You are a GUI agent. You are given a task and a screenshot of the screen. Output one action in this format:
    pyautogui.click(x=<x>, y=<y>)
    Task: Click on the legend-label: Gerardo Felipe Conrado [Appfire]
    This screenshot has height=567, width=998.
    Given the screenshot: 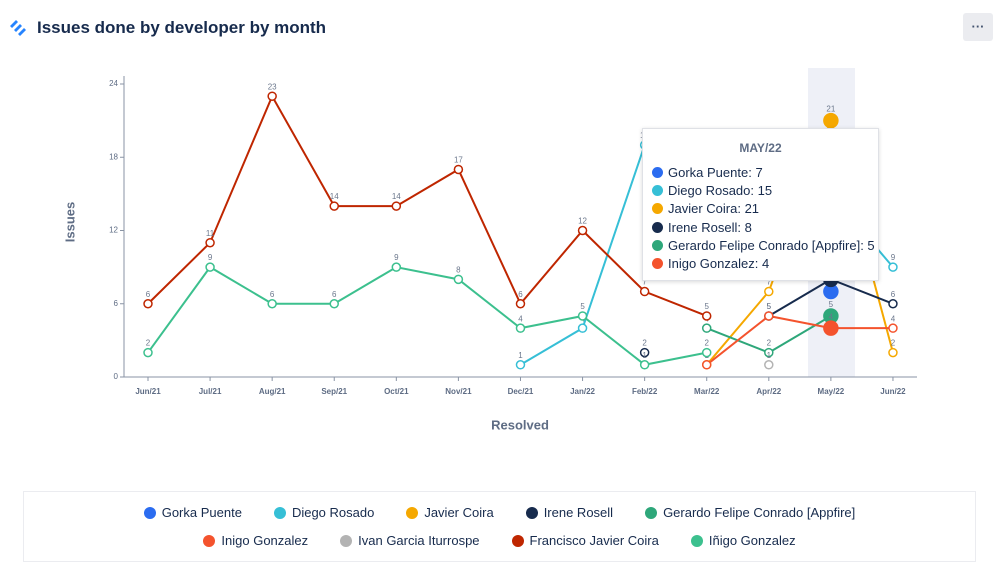 What is the action you would take?
    pyautogui.click(x=759, y=512)
    